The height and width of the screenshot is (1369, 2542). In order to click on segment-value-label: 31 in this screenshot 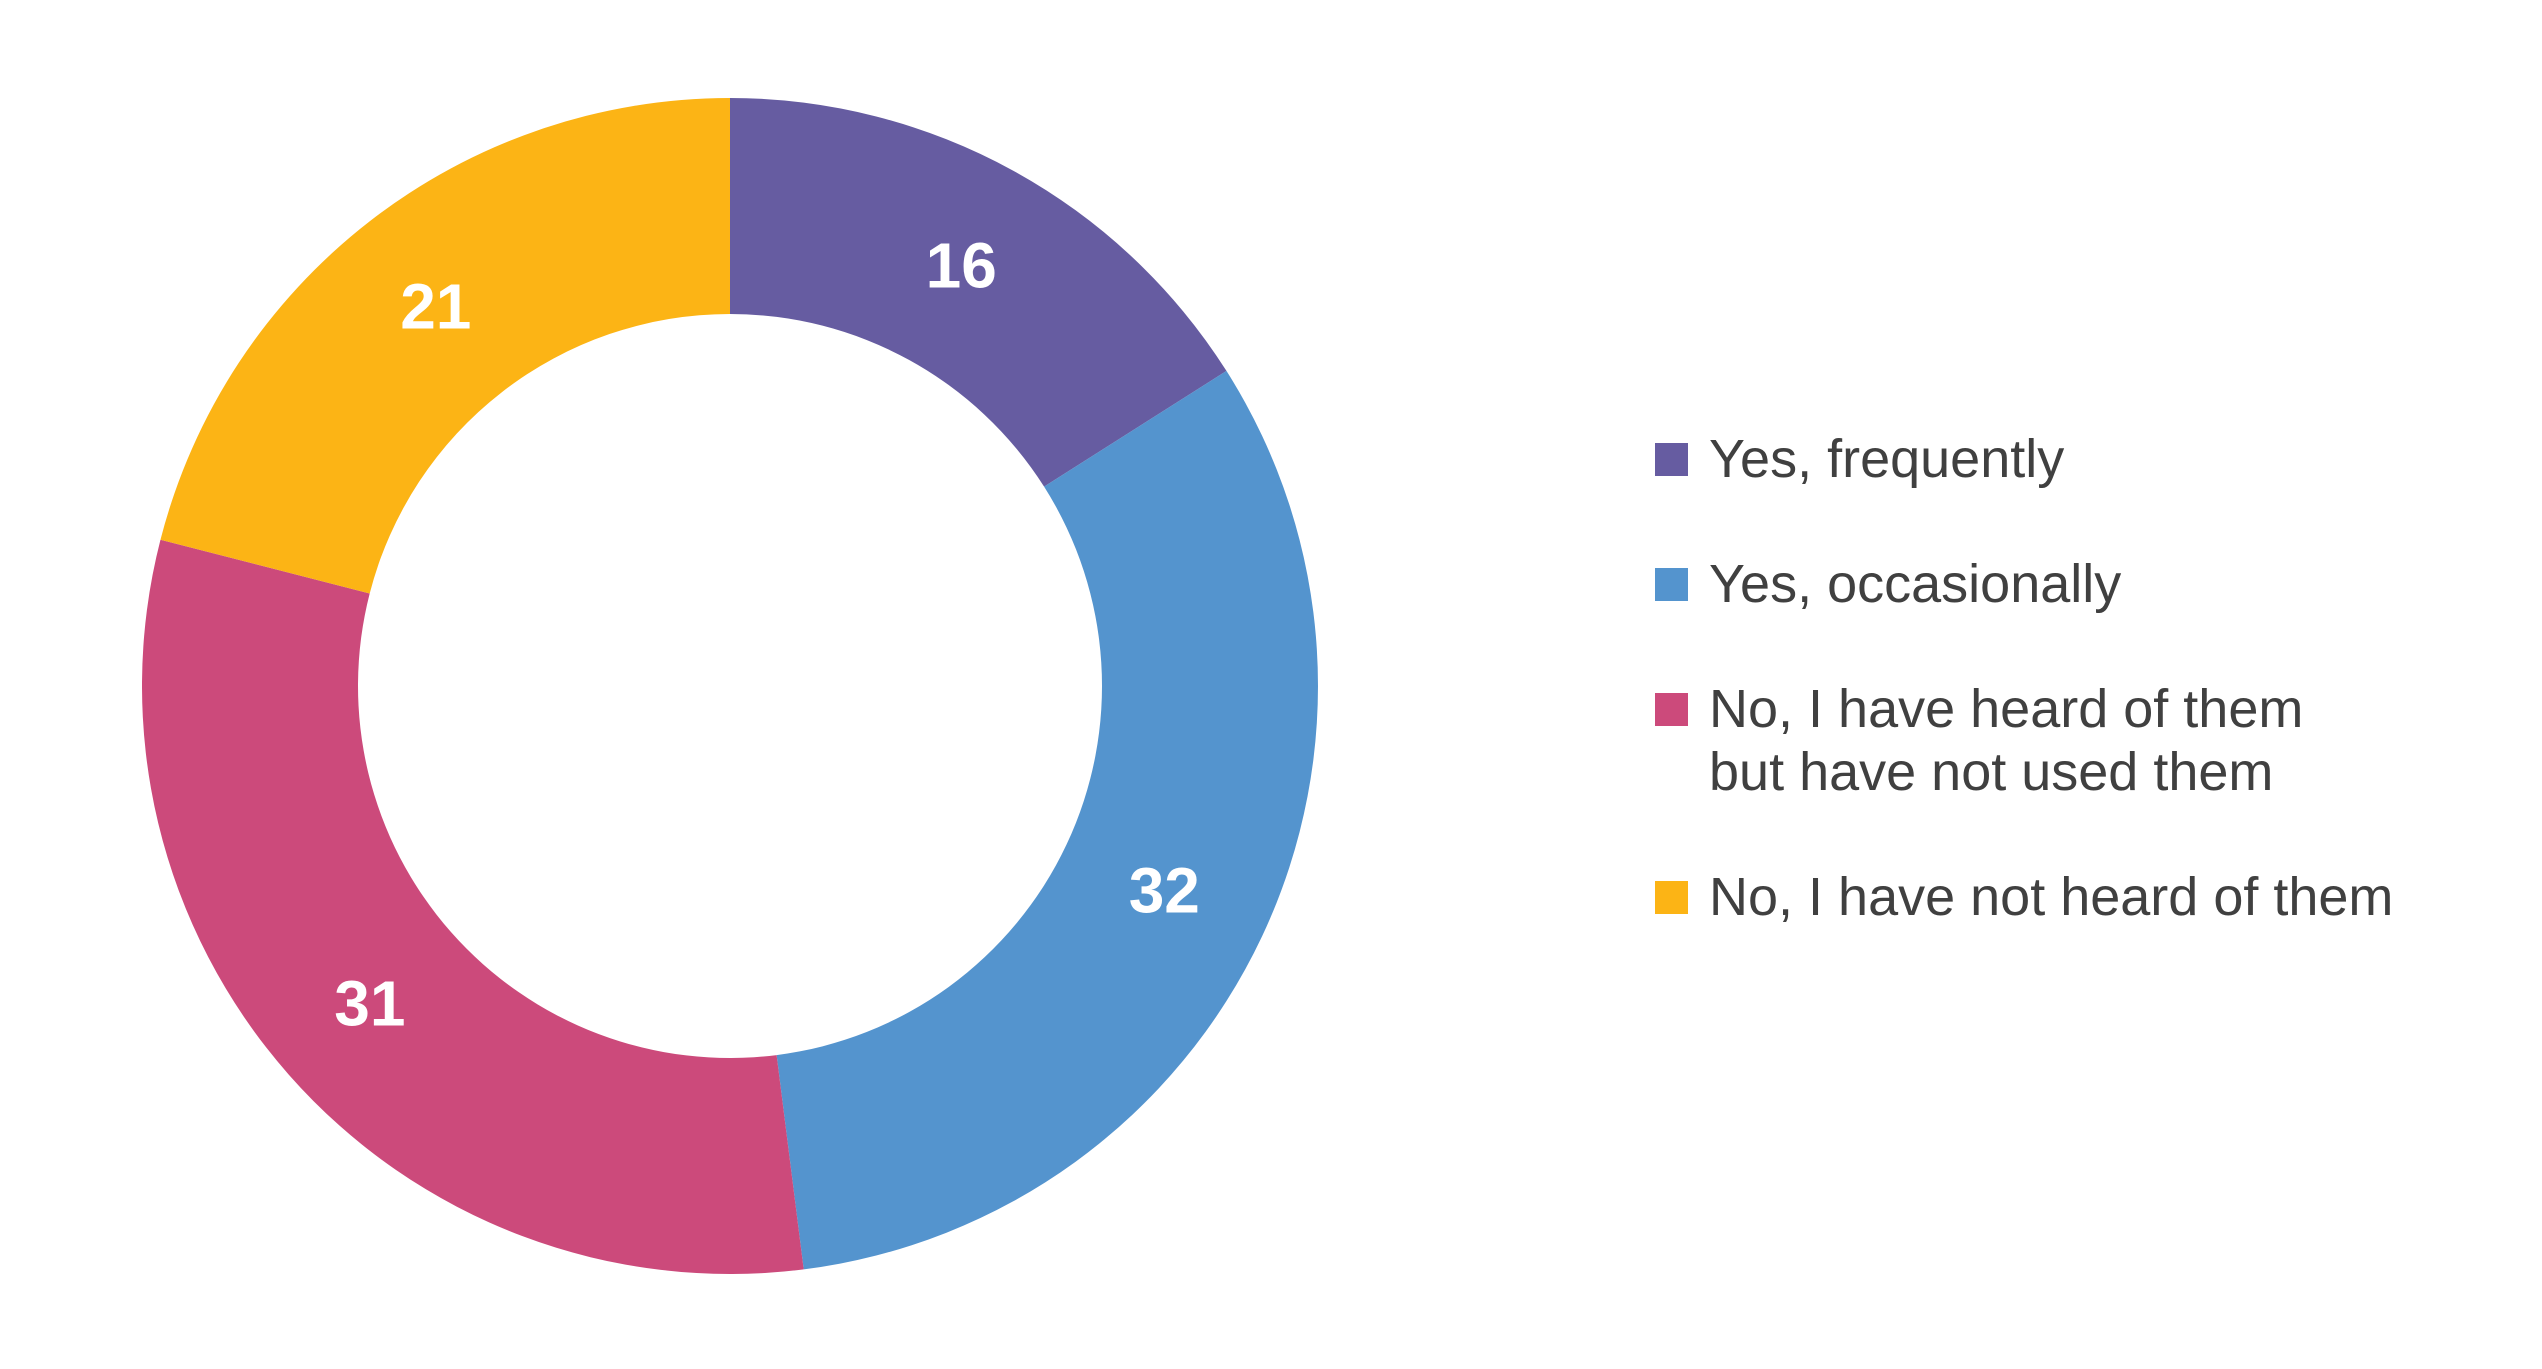, I will do `click(369, 1003)`.